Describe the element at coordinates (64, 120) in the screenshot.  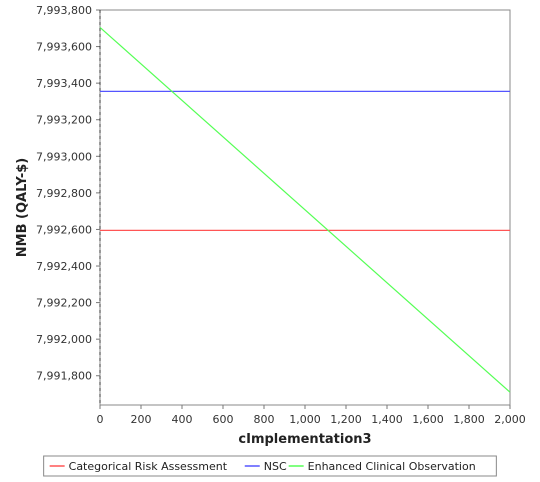
I see `y-tick-label: 7,993,200` at that location.